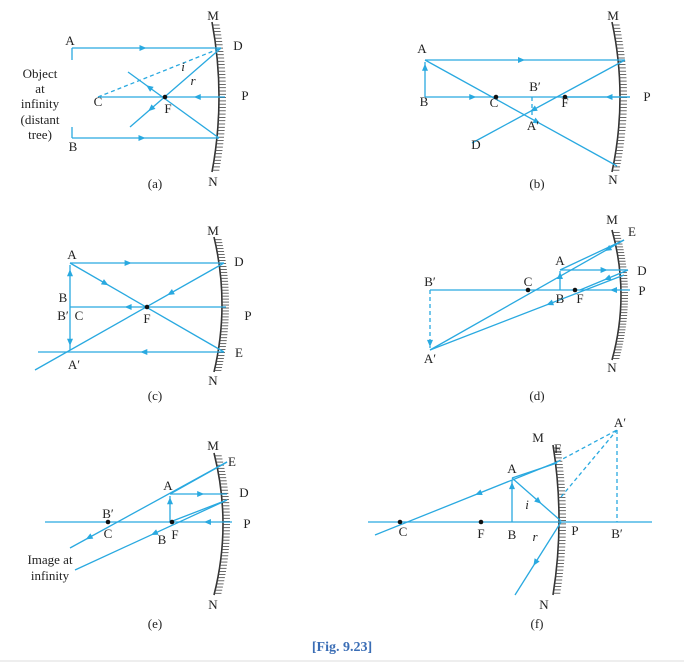 This screenshot has width=684, height=663. I want to click on label: r, so click(535, 536).